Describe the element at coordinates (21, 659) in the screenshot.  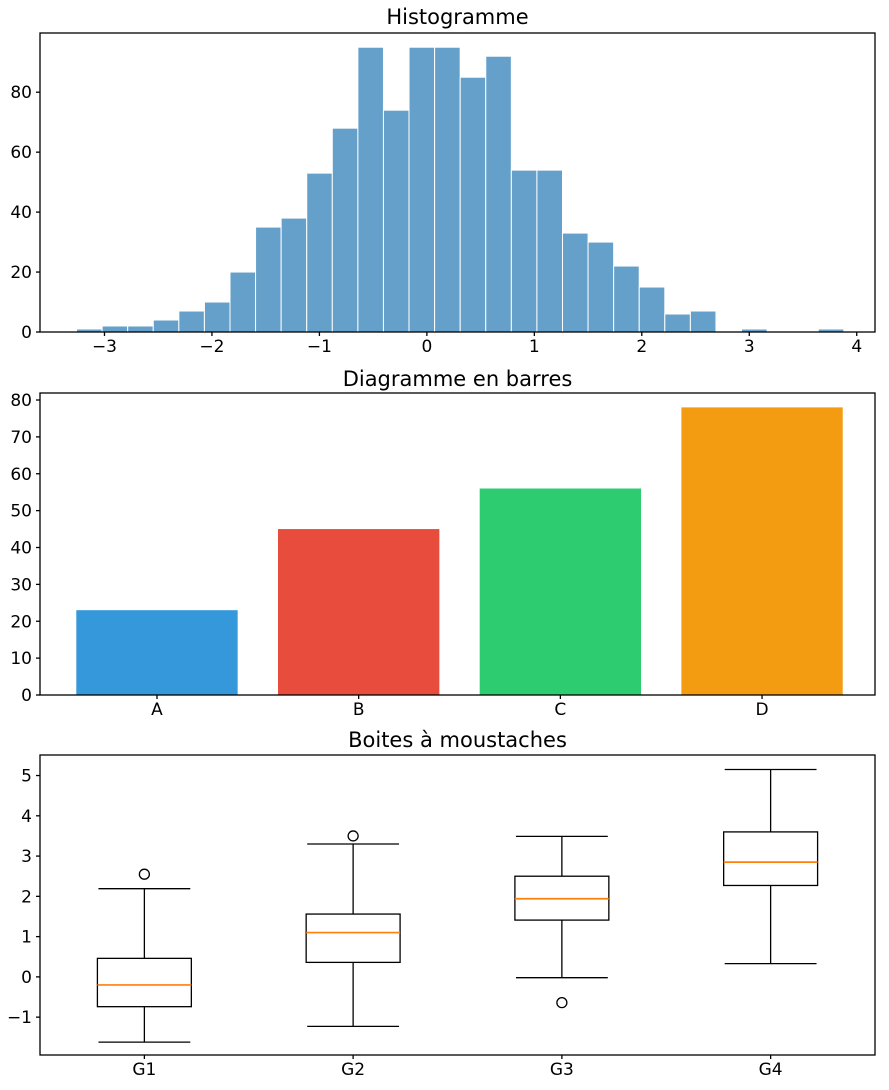
I see `y-tick-label: 10` at that location.